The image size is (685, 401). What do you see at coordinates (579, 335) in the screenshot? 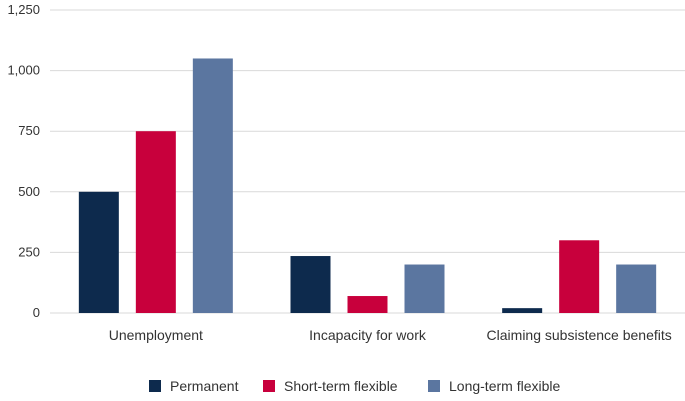
I see `x-category-label: Claiming subsistence benefits` at bounding box center [579, 335].